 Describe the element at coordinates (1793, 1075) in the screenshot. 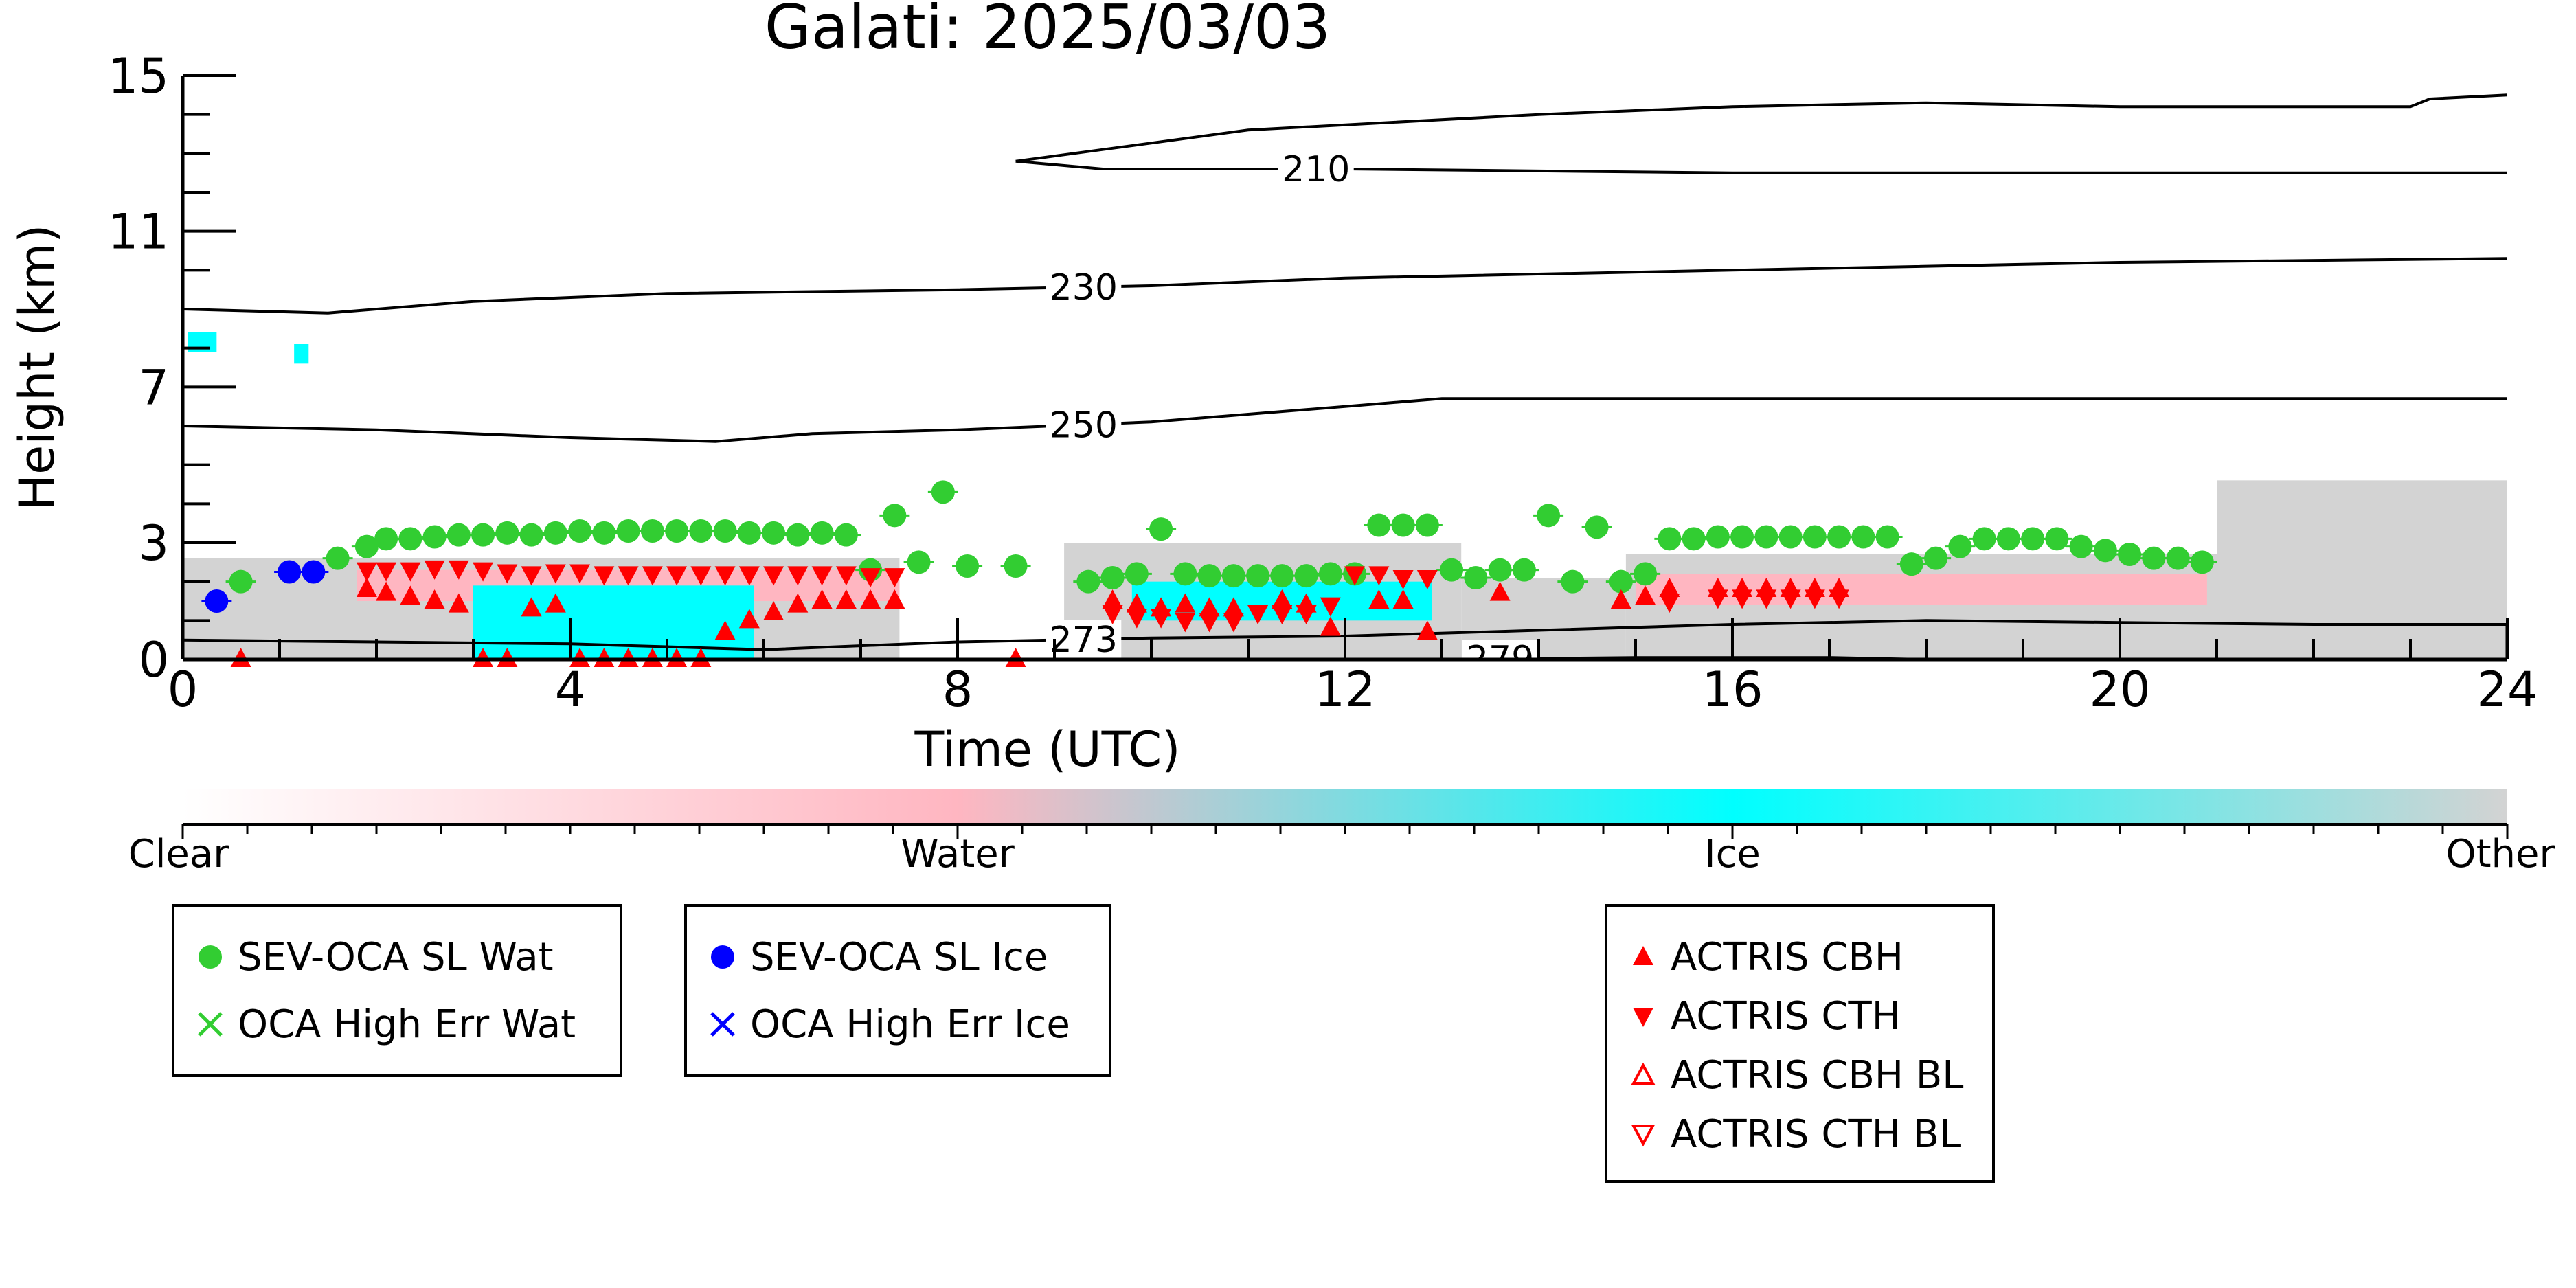

I see `legend-item: ACTRIS CBH BL` at that location.